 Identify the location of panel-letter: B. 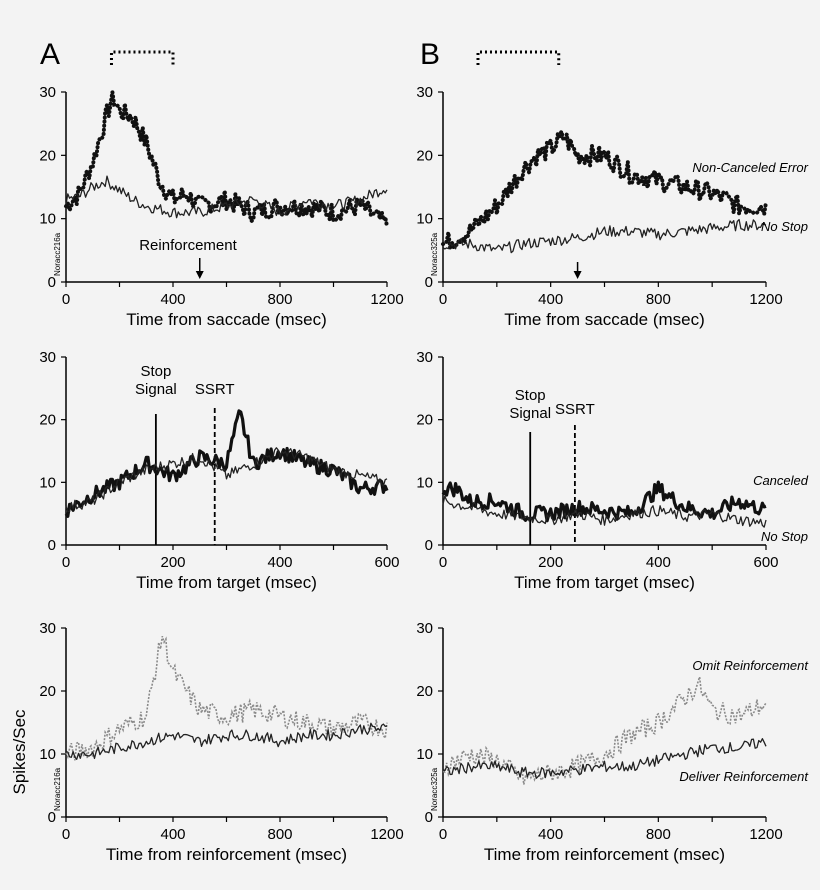
(430, 54).